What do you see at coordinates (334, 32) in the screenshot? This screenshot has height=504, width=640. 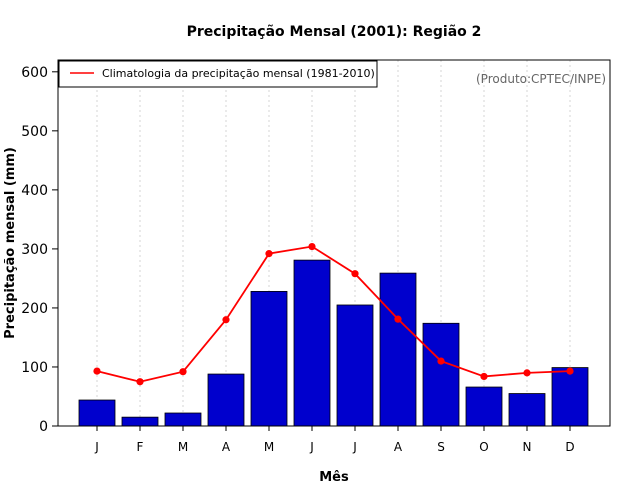 I see `chart-title: Precipitação Mensal (2001): Região 2` at bounding box center [334, 32].